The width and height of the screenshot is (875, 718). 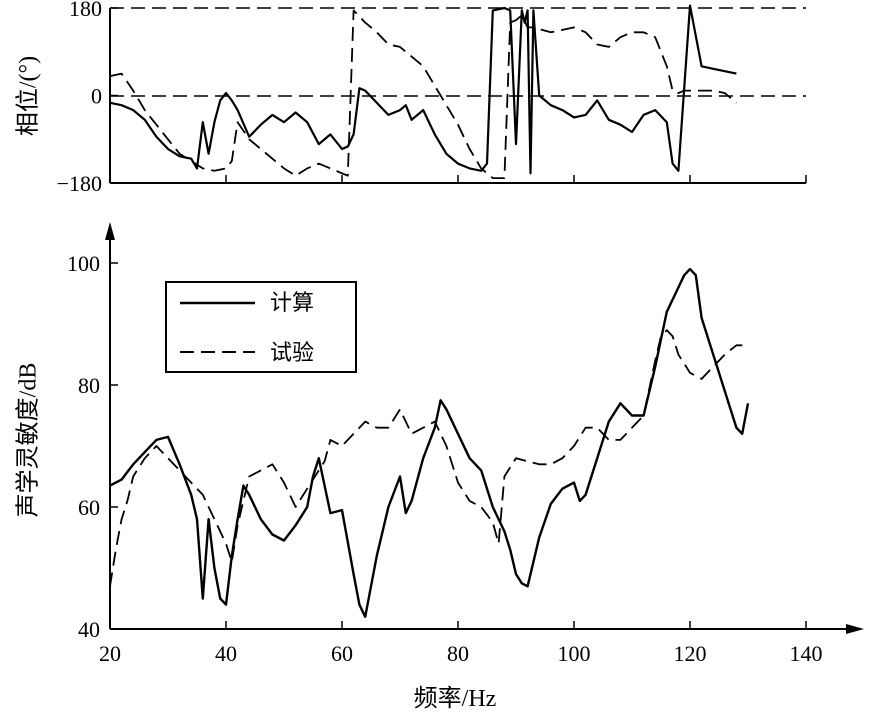 I want to click on sensitivity-y-axis-arrow, so click(x=110, y=231).